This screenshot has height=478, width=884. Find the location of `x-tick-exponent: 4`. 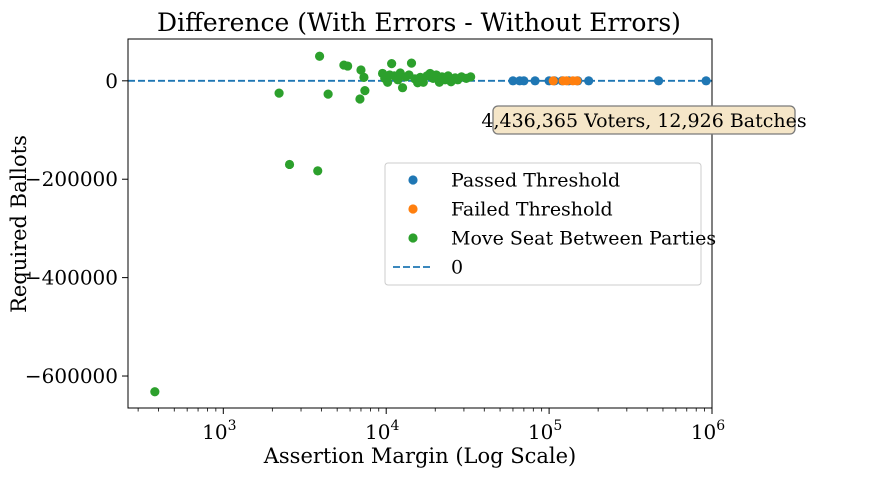

x-tick-exponent: 4 is located at coordinates (394, 426).